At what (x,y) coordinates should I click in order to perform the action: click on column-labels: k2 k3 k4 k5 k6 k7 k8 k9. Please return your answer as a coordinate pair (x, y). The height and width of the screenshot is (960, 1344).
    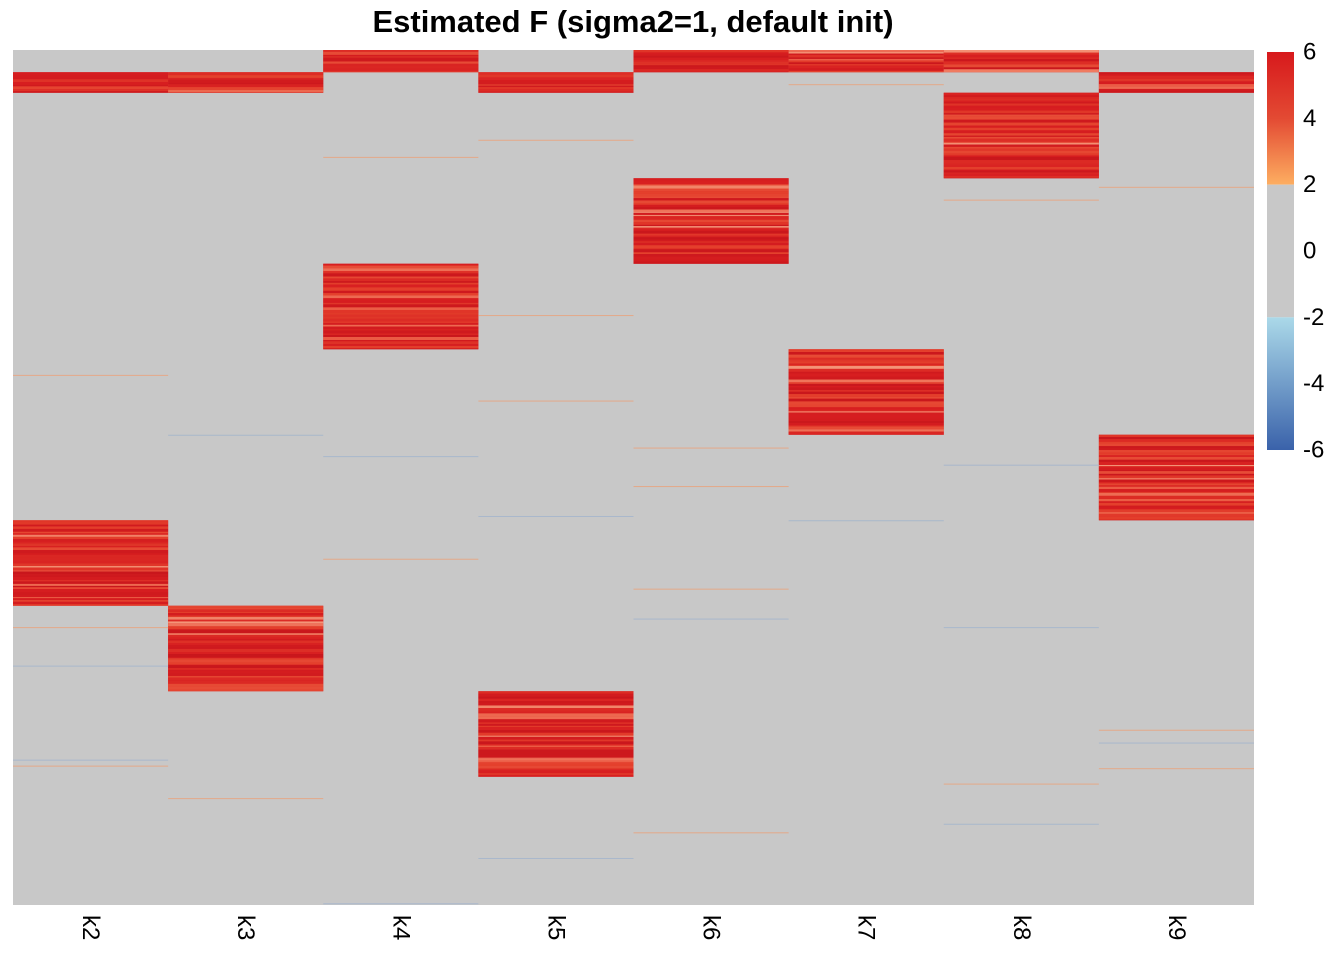
    Looking at the image, I should click on (633, 927).